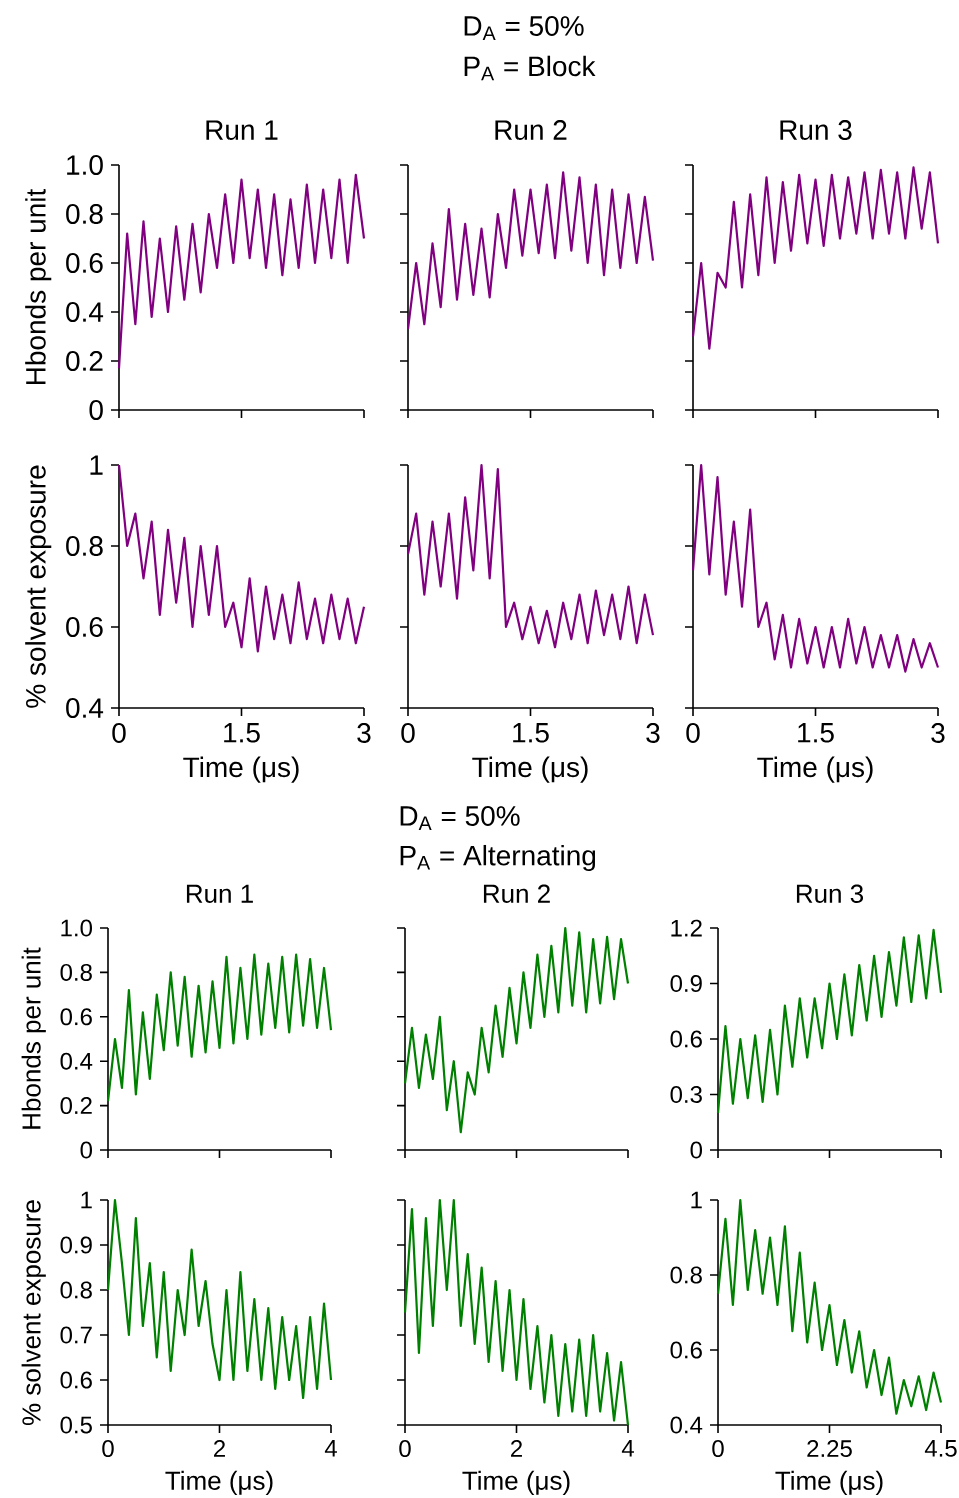 Image resolution: width=959 pixels, height=1498 pixels. What do you see at coordinates (829, 1449) in the screenshot?
I see `x-tick-label: 2.25` at bounding box center [829, 1449].